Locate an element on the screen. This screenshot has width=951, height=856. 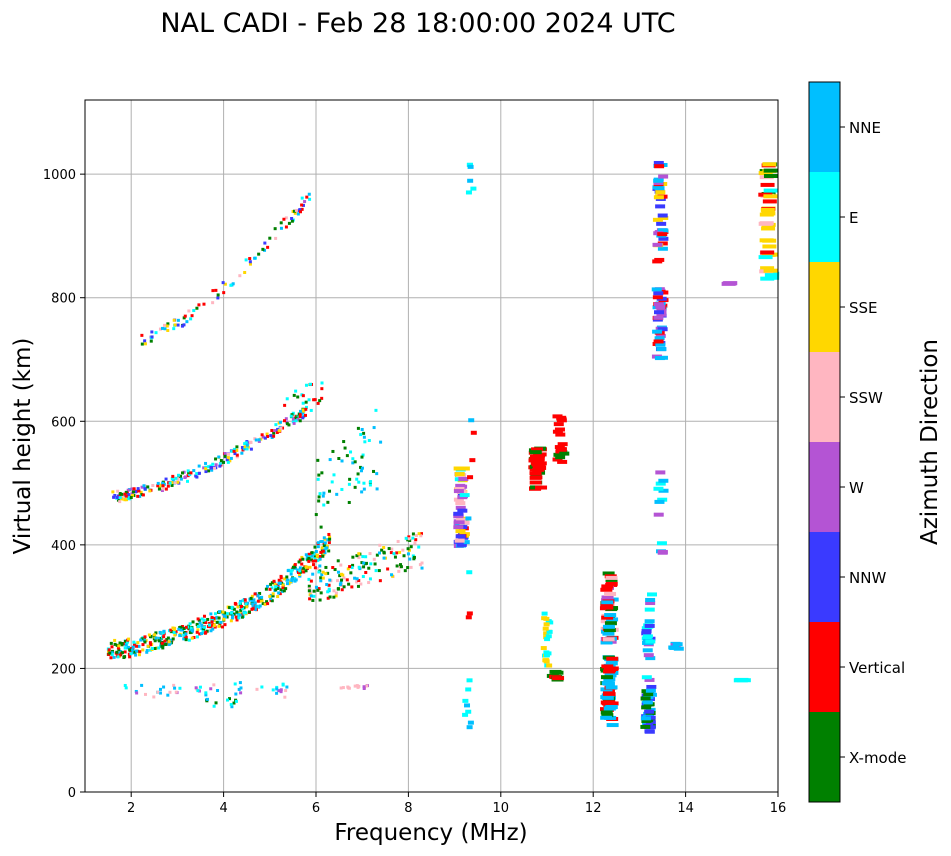
x-axis-ticks: 2 4 6 8 10 12 14 16 is located at coordinates (456, 804).